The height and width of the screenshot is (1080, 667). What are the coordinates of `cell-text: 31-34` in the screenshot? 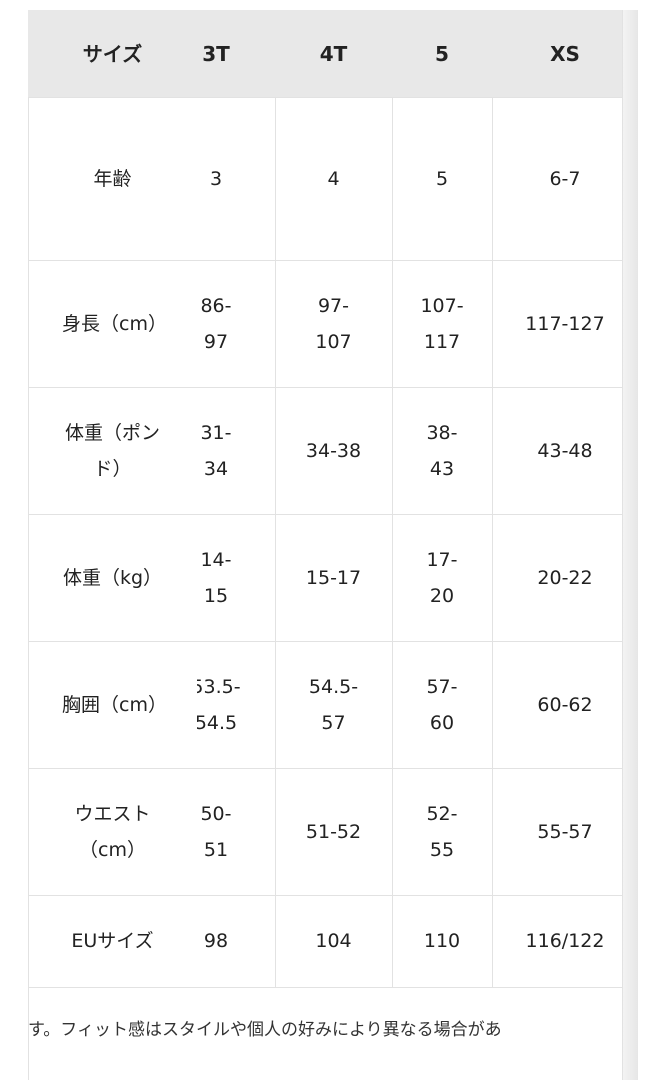 It's located at (216, 450).